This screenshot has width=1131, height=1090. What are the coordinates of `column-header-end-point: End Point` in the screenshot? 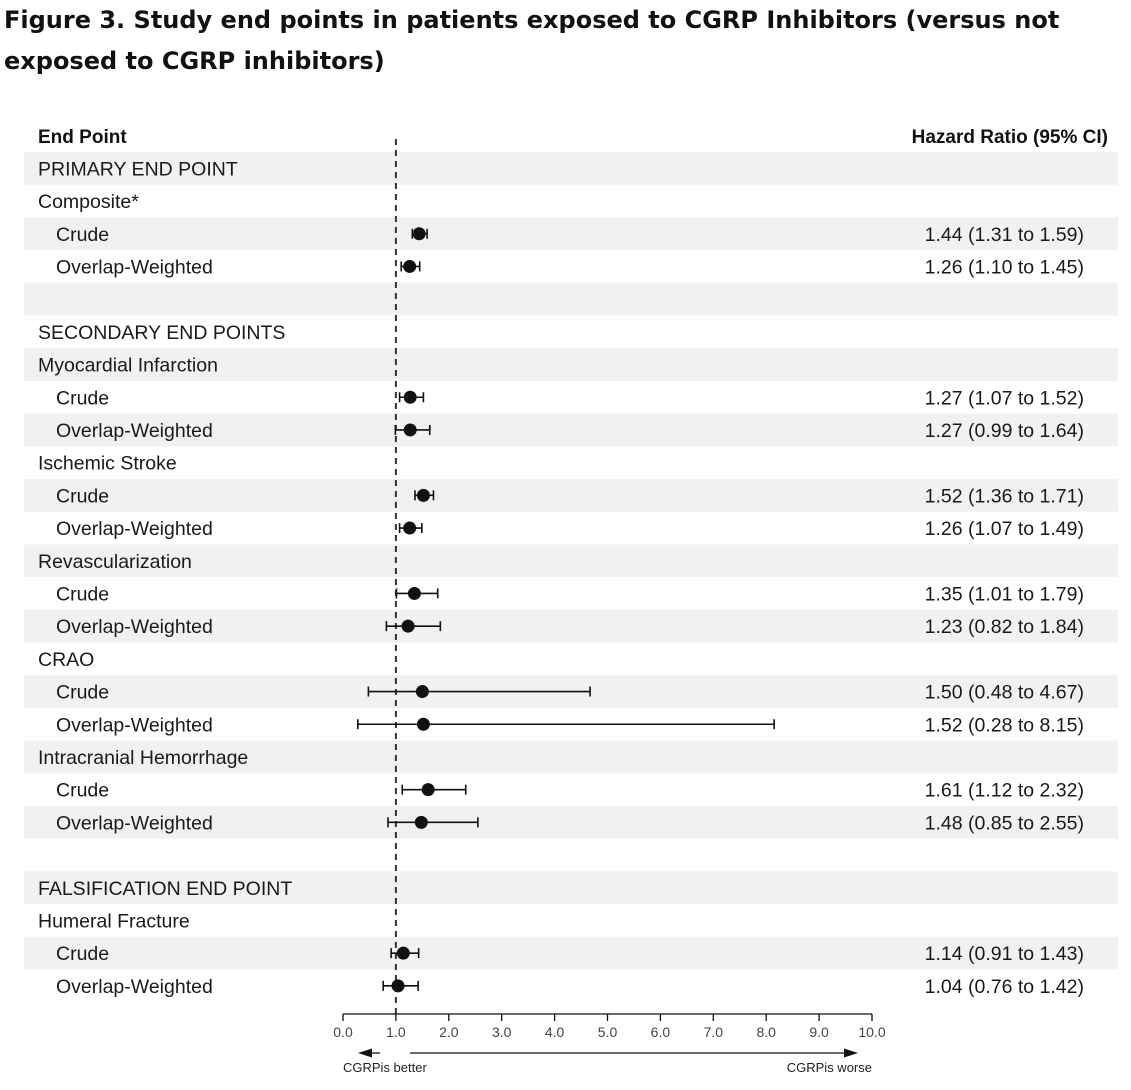 It's located at (82, 137).